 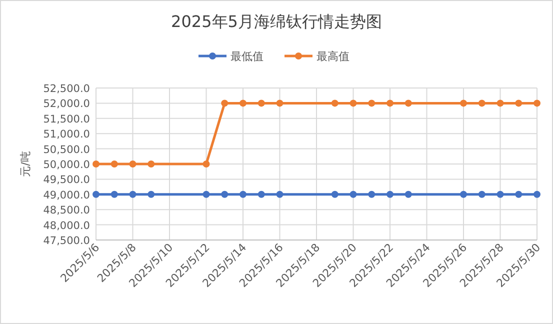 What do you see at coordinates (66, 241) in the screenshot?
I see `y-tick-label: 47,500.0` at bounding box center [66, 241].